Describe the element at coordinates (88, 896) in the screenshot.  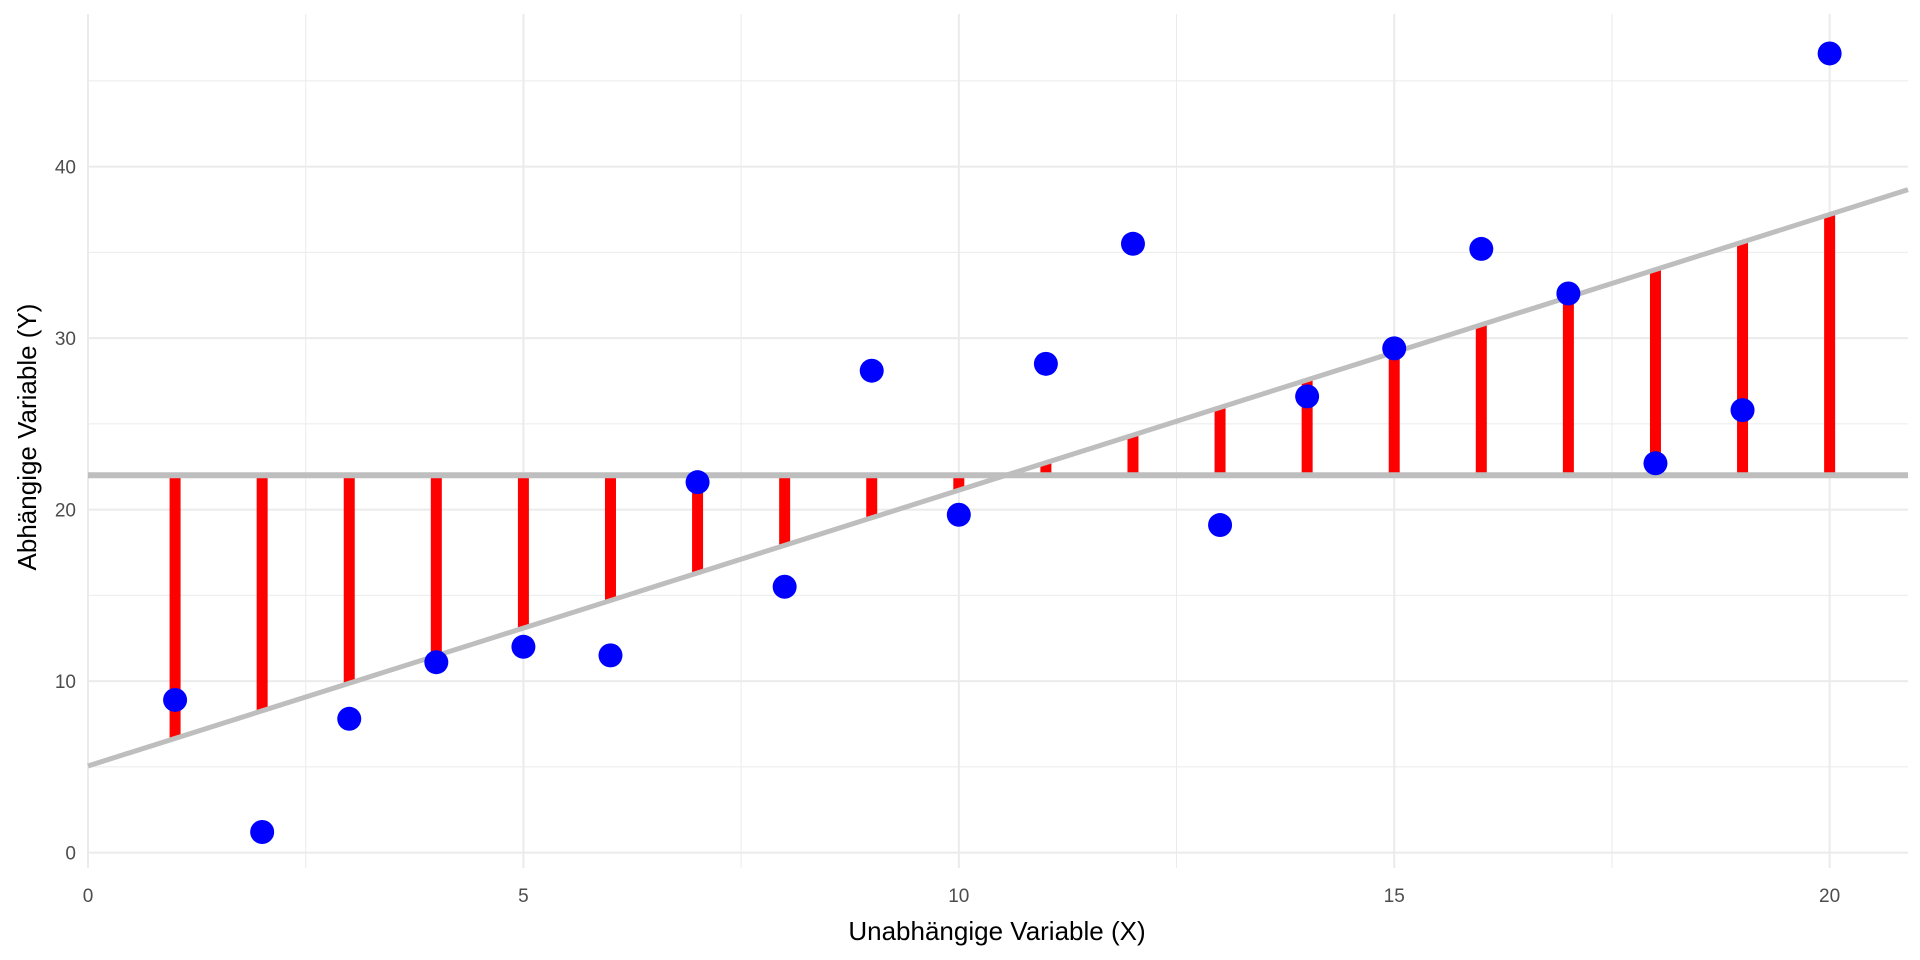
I see `x-tick-label: 0` at that location.